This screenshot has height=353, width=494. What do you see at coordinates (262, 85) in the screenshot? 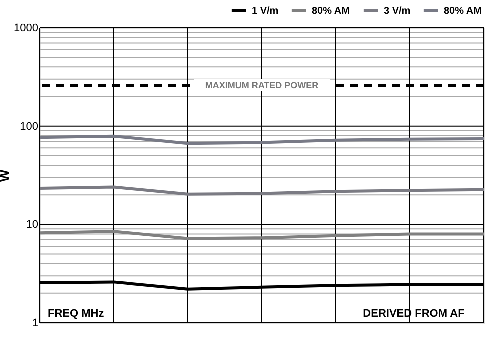
I see `ref-line-label: MAXIMUM RATED POWER` at bounding box center [262, 85].